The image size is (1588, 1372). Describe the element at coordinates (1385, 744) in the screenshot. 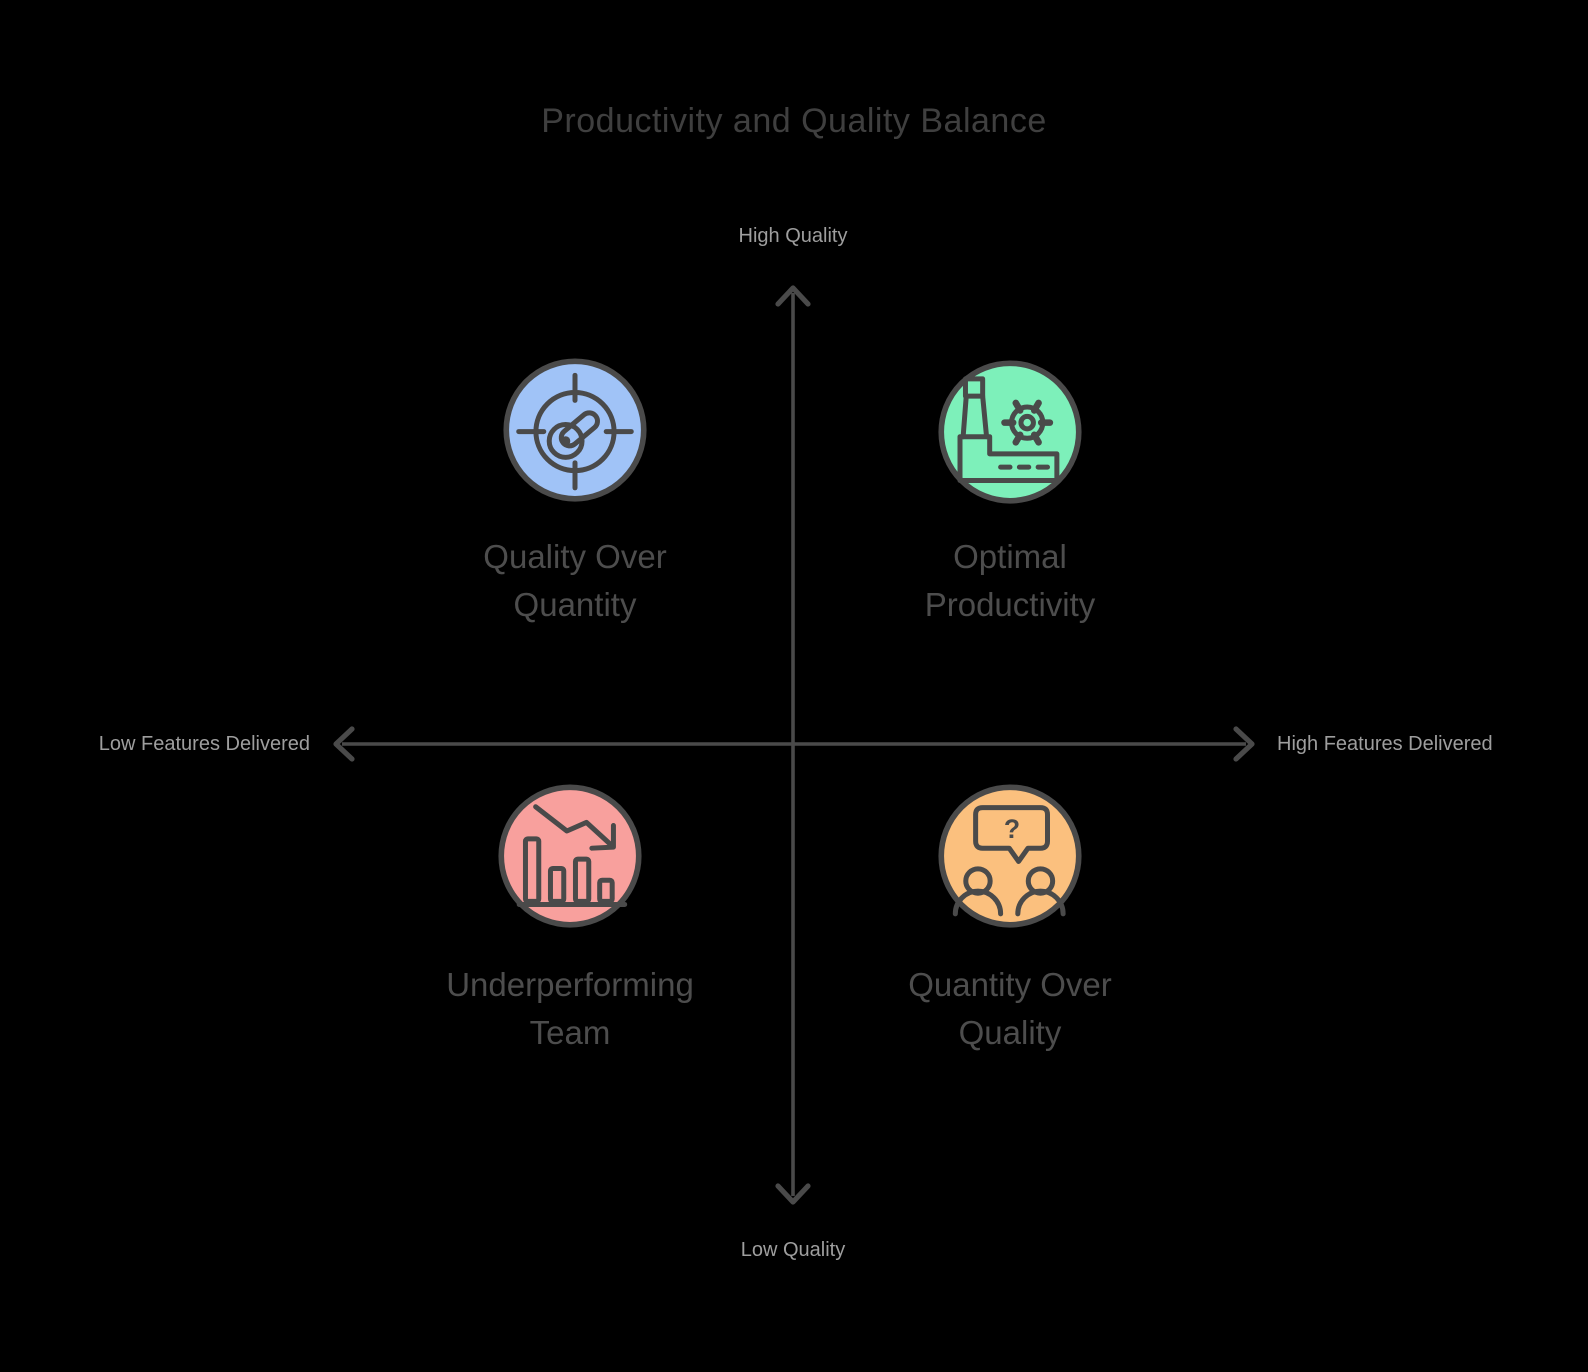

I see `axis-label-high-features: High Features Delivered` at that location.